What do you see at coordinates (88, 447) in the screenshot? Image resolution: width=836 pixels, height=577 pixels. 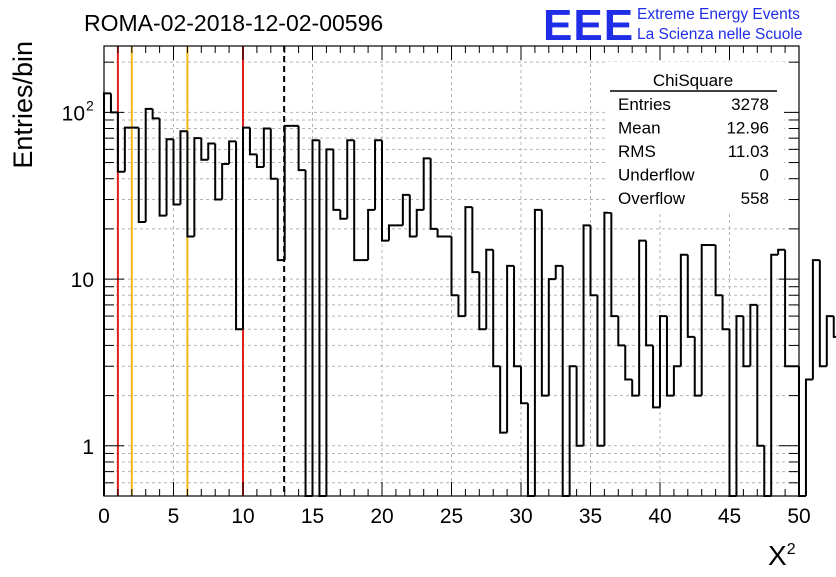 I see `y-tick-label: 1` at bounding box center [88, 447].